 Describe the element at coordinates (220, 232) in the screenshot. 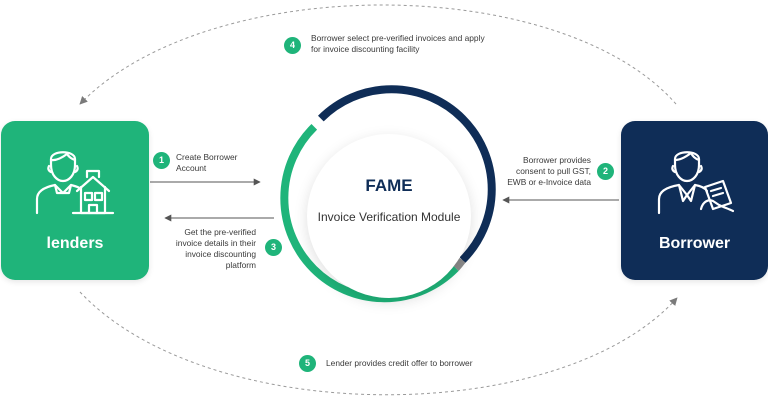

I see `step-3-line: Get the pre-verified` at that location.